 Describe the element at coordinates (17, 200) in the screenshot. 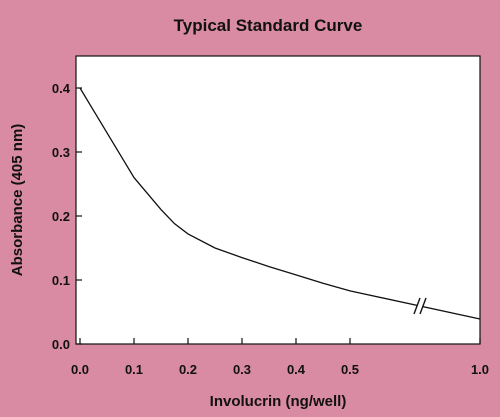

I see `y-axis-label: Absorbance (405 nm)` at that location.